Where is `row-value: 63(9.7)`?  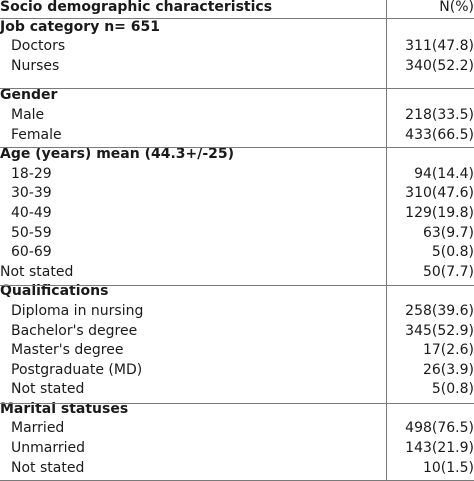 row-value: 63(9.7) is located at coordinates (448, 232).